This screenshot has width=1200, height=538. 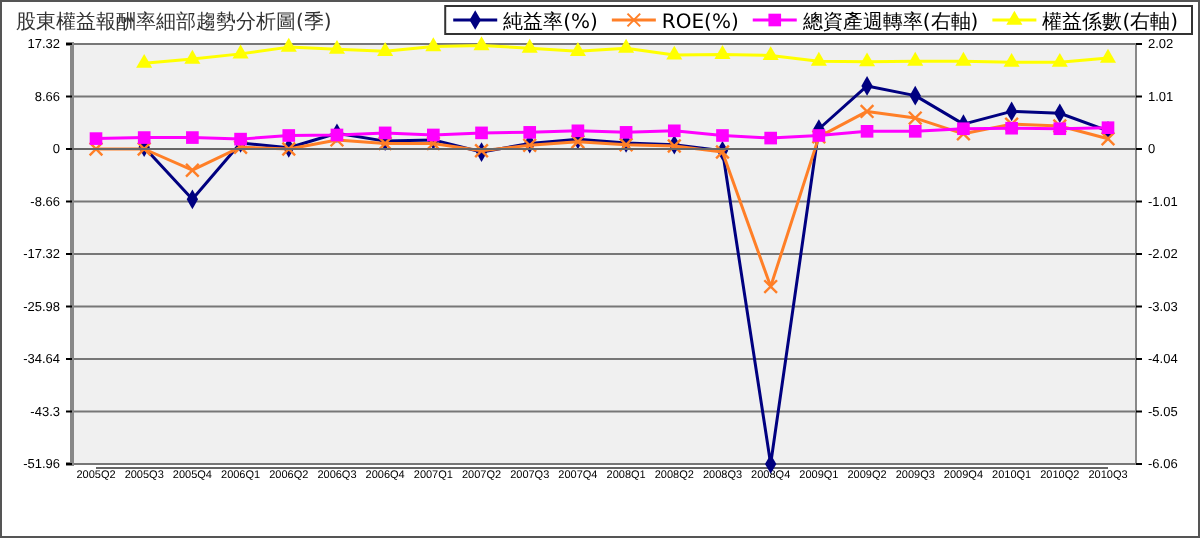 I want to click on legend-label: 權益係數(右軸), so click(x=1110, y=22).